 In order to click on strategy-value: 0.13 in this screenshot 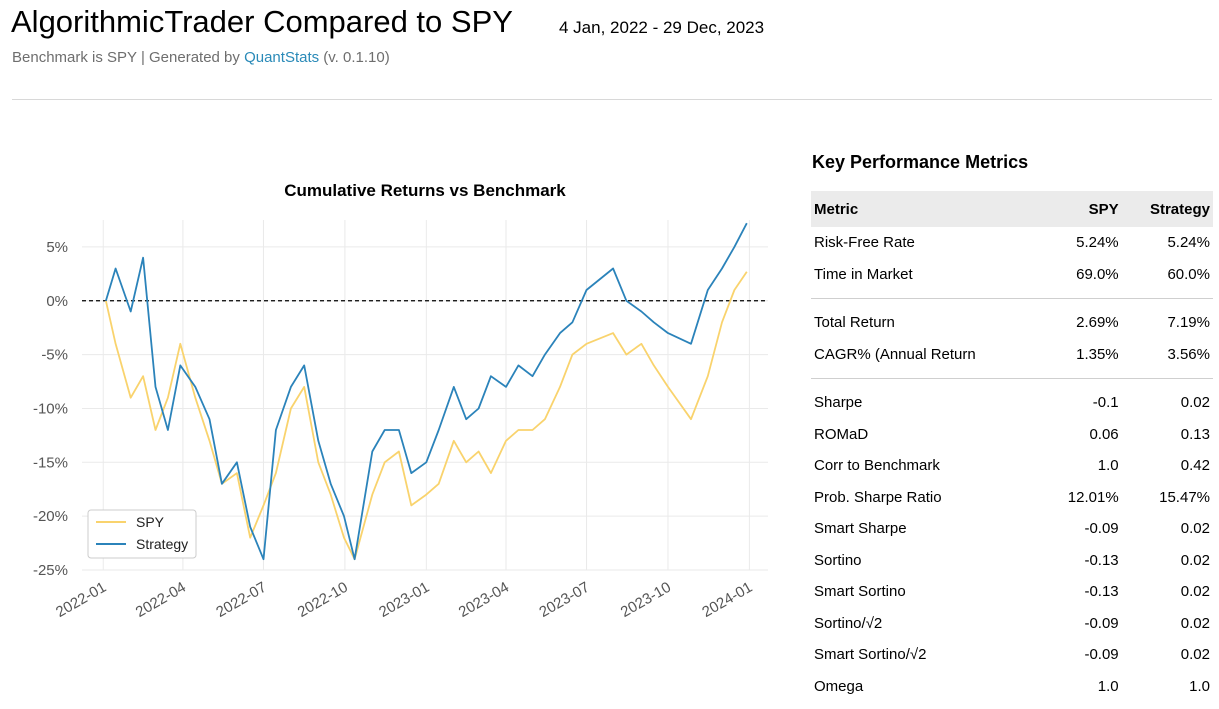, I will do `click(1195, 434)`.